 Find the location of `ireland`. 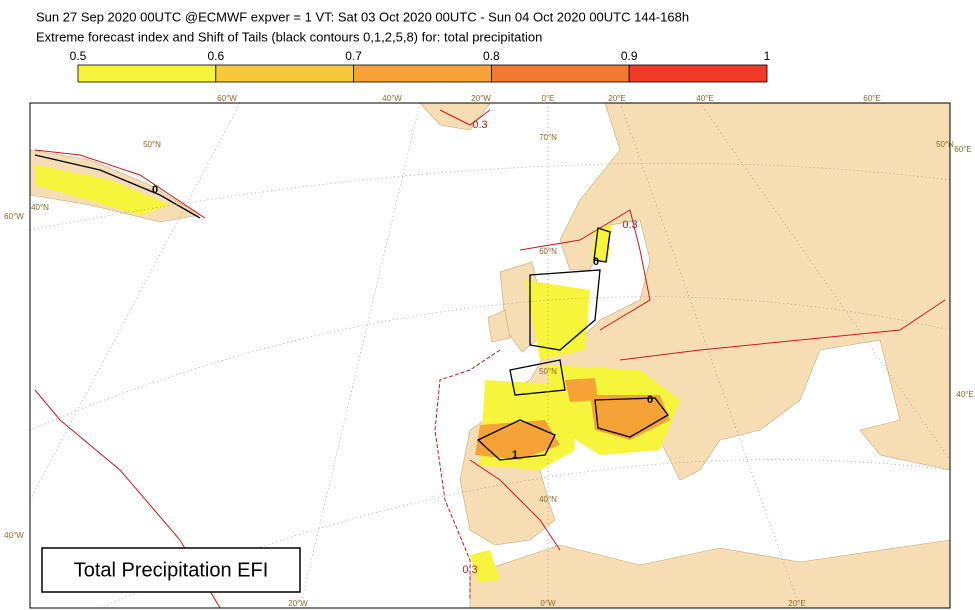

ireland is located at coordinates (499, 326).